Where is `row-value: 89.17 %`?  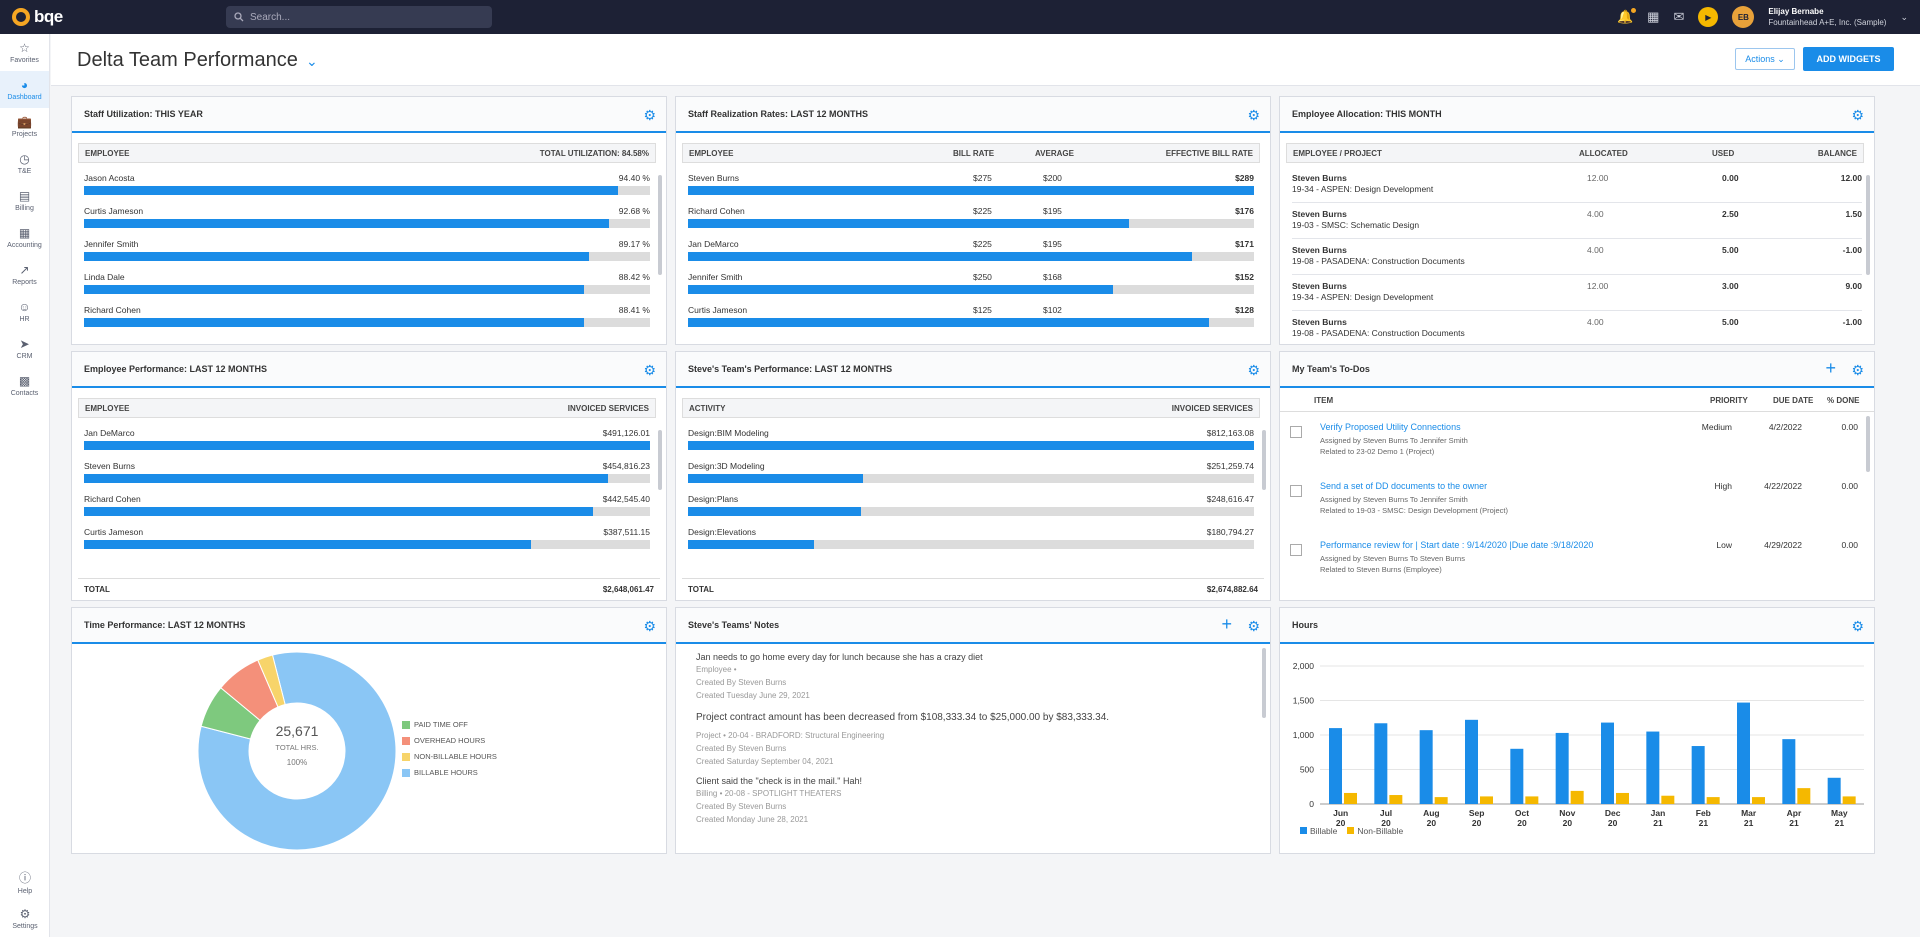 row-value: 89.17 % is located at coordinates (634, 244).